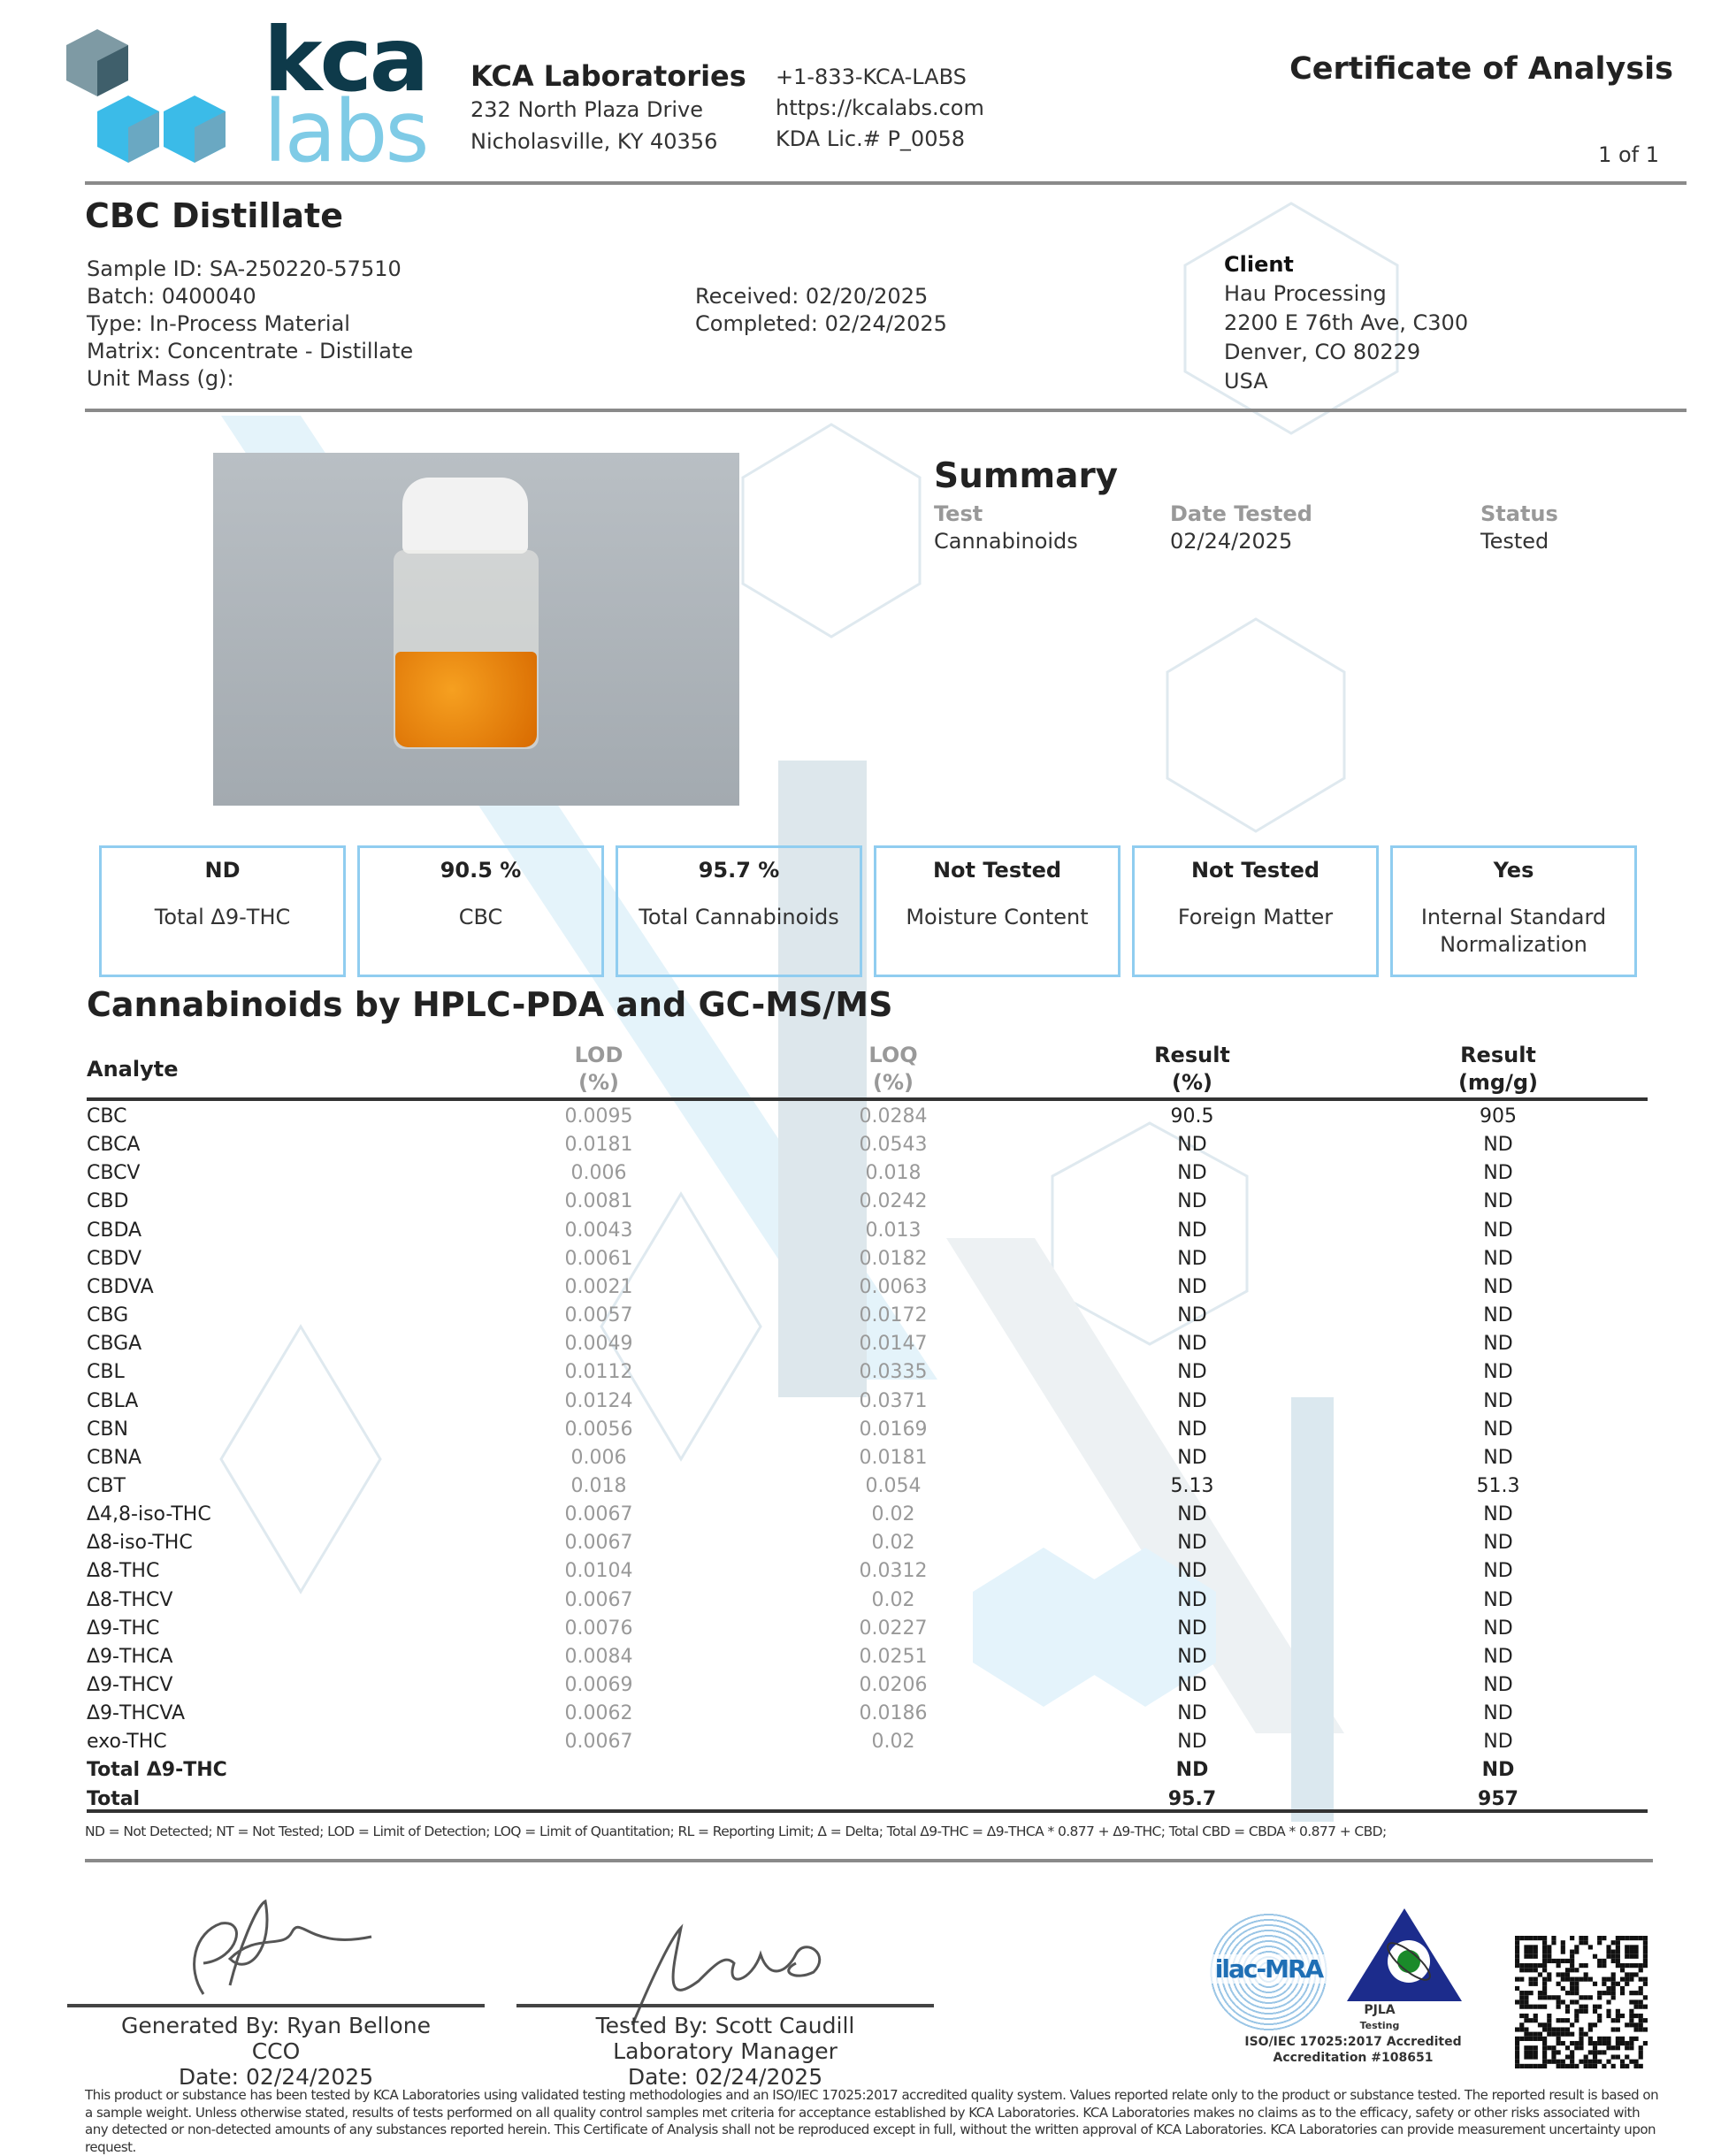 This screenshot has width=1721, height=2156. Describe the element at coordinates (1405, 1954) in the screenshot. I see `pjla-logo-icon` at that location.